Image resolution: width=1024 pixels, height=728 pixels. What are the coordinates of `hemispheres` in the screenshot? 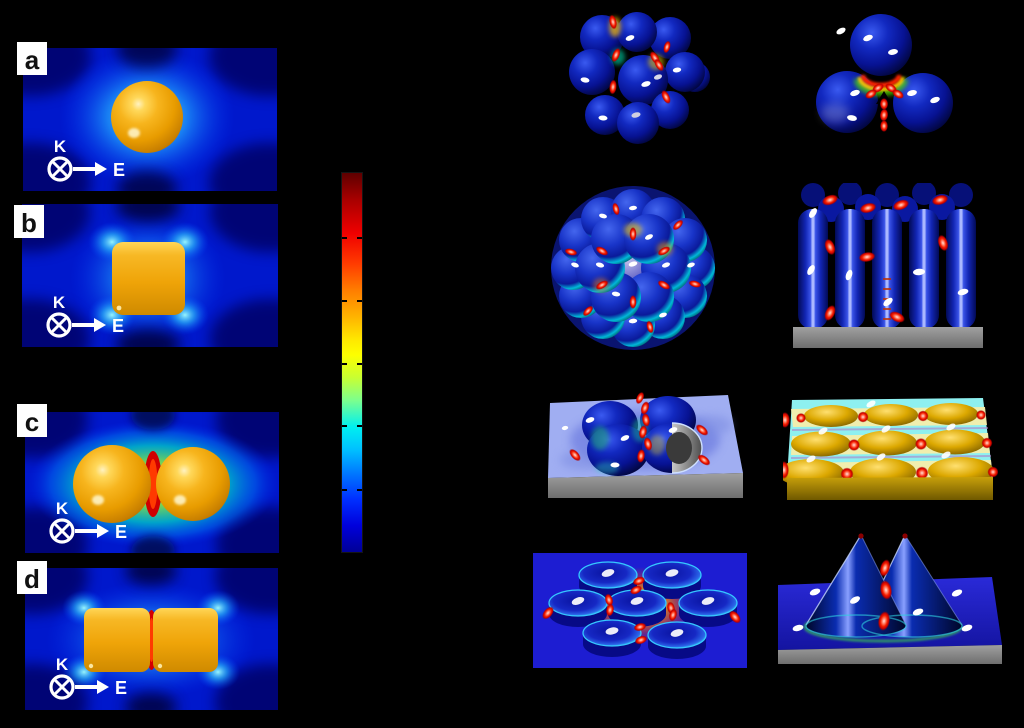 It's located at (642, 436).